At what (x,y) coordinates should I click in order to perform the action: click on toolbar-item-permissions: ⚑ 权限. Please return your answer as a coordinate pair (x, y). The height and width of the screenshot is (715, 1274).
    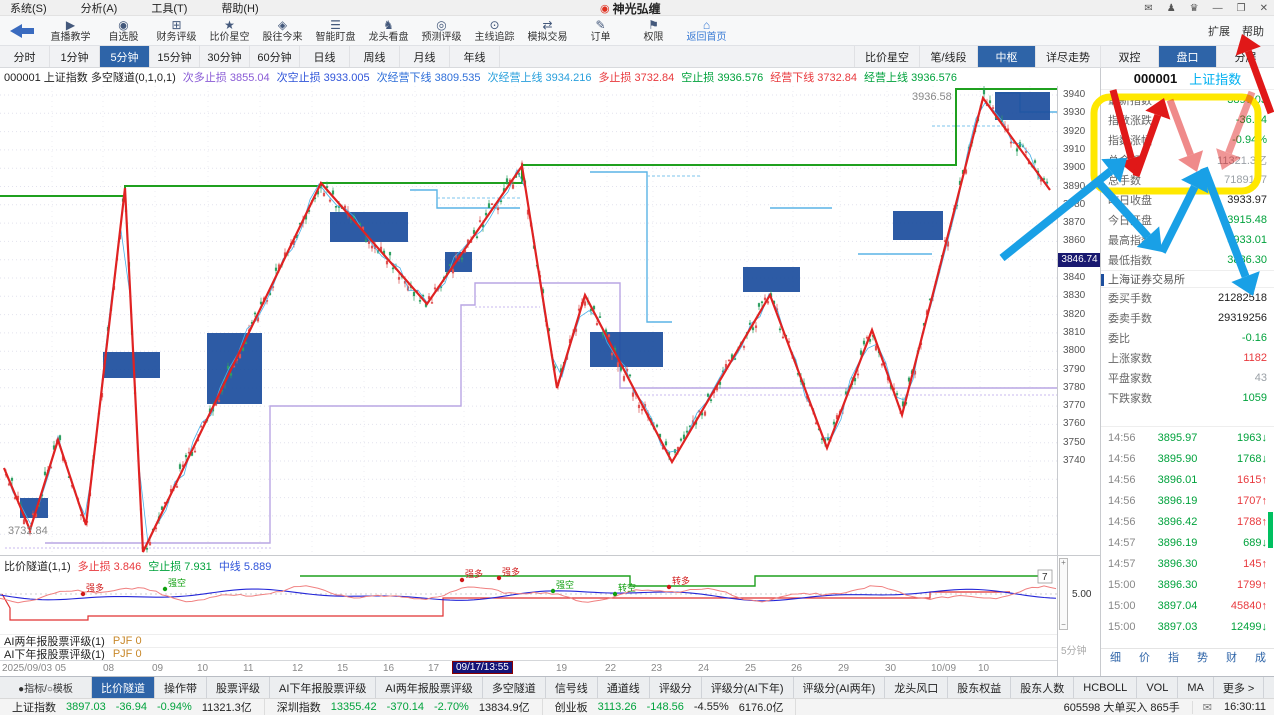
    Looking at the image, I should click on (653, 30).